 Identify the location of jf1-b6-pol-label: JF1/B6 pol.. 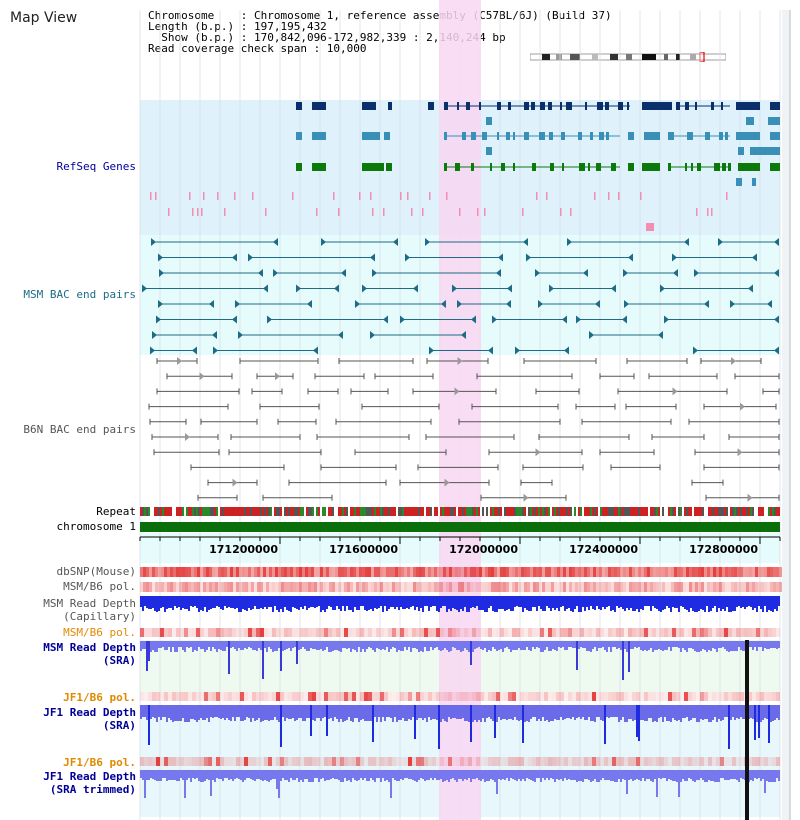
(99, 697).